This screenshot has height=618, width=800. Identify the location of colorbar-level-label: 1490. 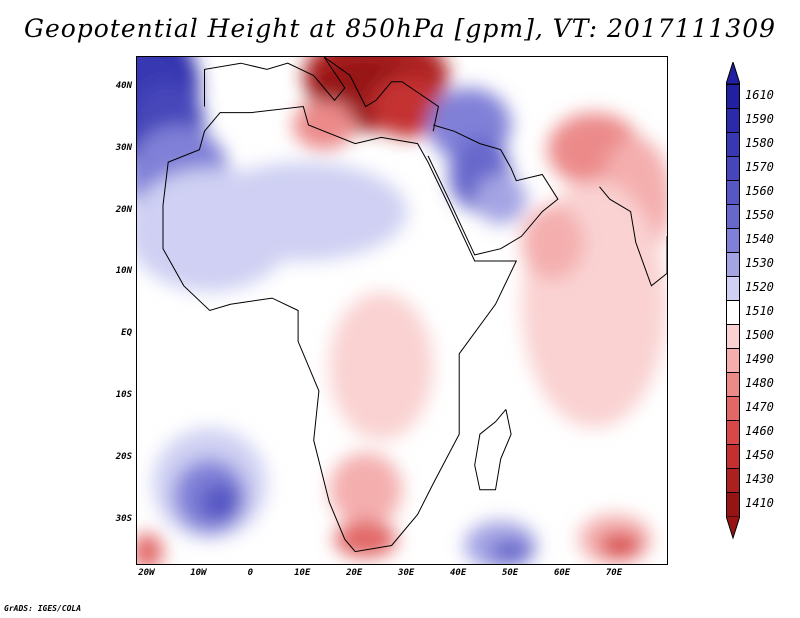
(759, 359).